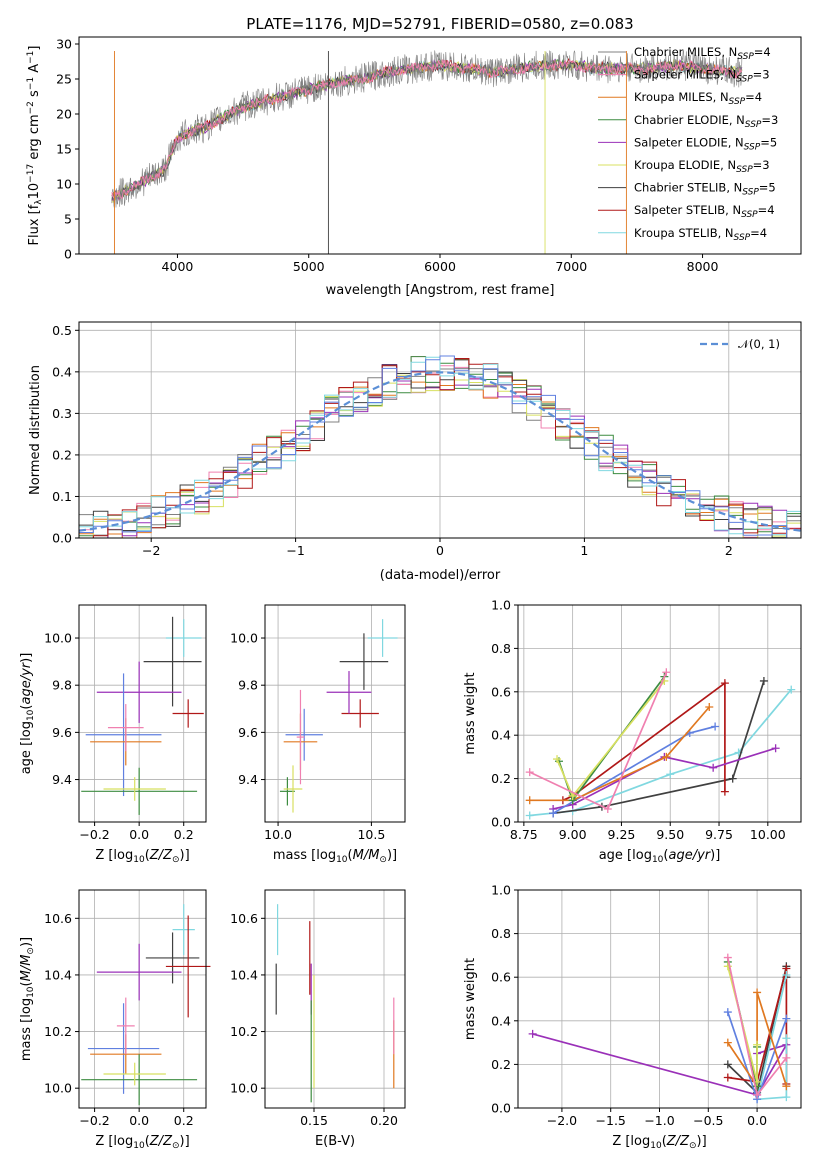 Image resolution: width=819 pixels, height=1170 pixels. What do you see at coordinates (62, 779) in the screenshot?
I see `y-tick-label: 9.4` at bounding box center [62, 779].